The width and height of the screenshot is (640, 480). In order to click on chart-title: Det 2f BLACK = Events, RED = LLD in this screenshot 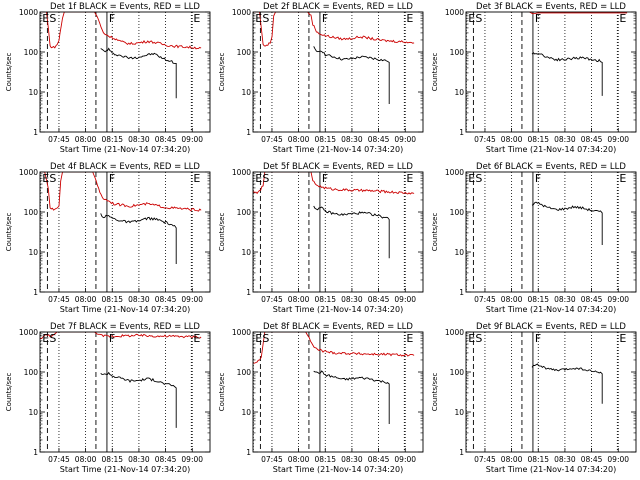, I will do `click(338, 7)`.